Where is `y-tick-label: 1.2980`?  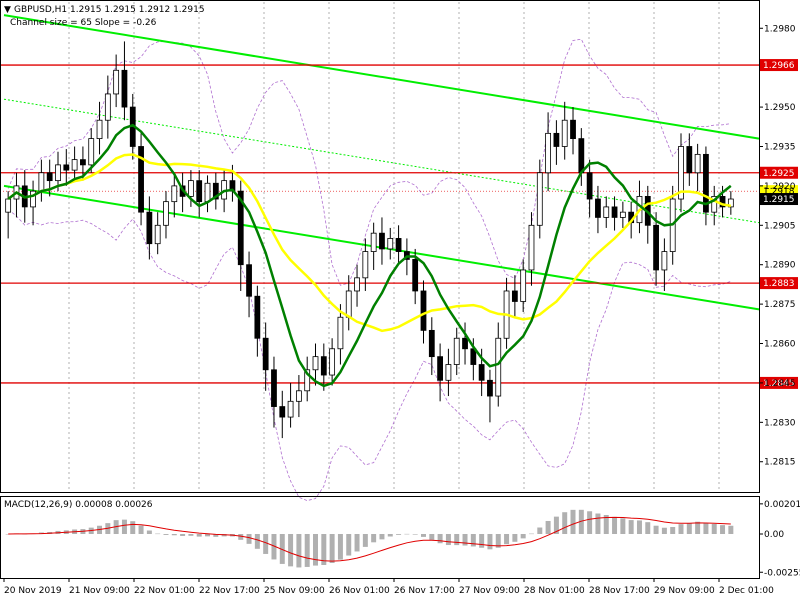
y-tick-label: 1.2980 is located at coordinates (780, 29).